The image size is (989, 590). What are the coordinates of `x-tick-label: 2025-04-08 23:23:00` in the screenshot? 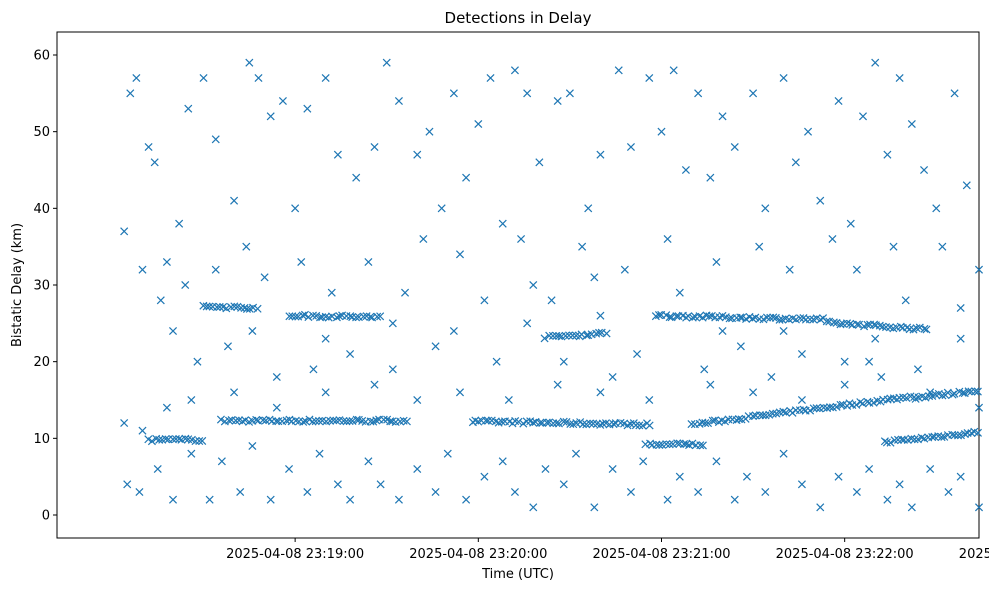 It's located at (974, 554).